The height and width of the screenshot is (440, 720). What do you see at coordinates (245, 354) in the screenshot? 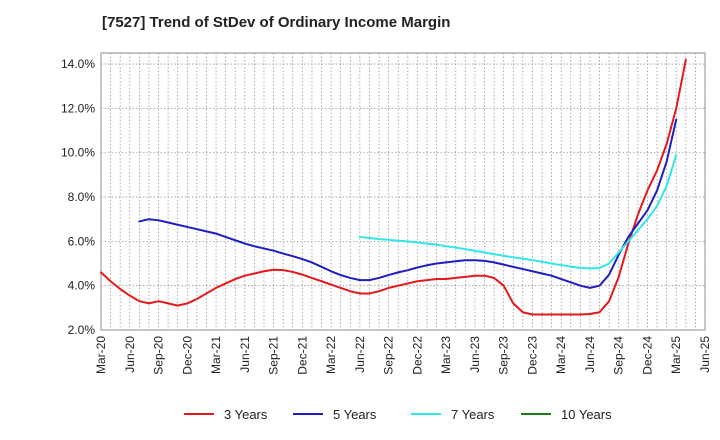
I see `x-tick-label: Jun-21` at bounding box center [245, 354].